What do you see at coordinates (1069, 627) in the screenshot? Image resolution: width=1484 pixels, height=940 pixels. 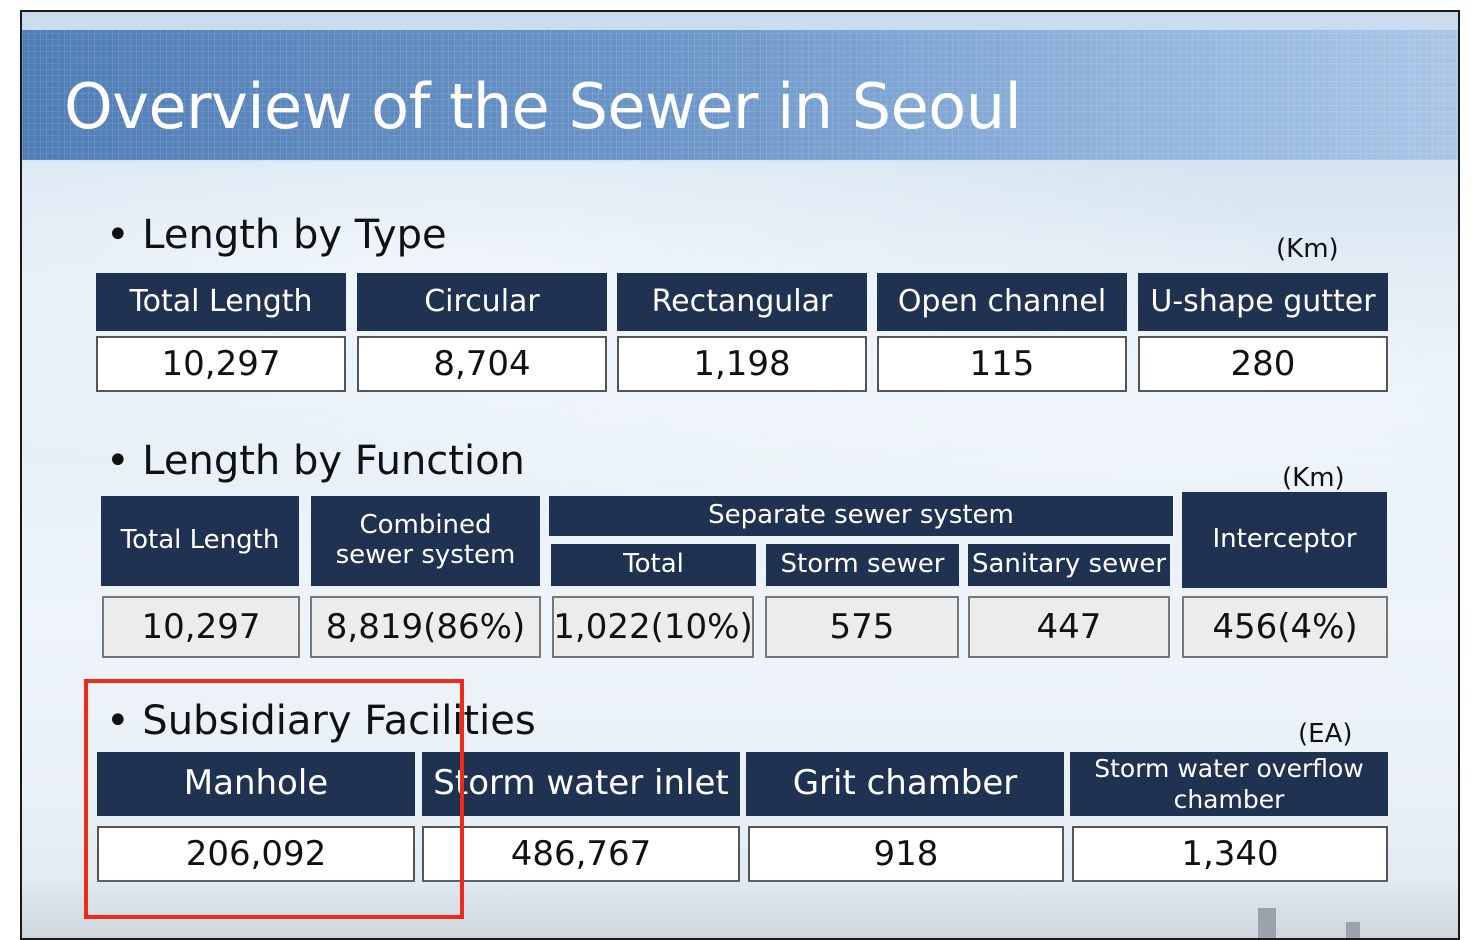 I see `function-value-sanitary-sewer: 447` at bounding box center [1069, 627].